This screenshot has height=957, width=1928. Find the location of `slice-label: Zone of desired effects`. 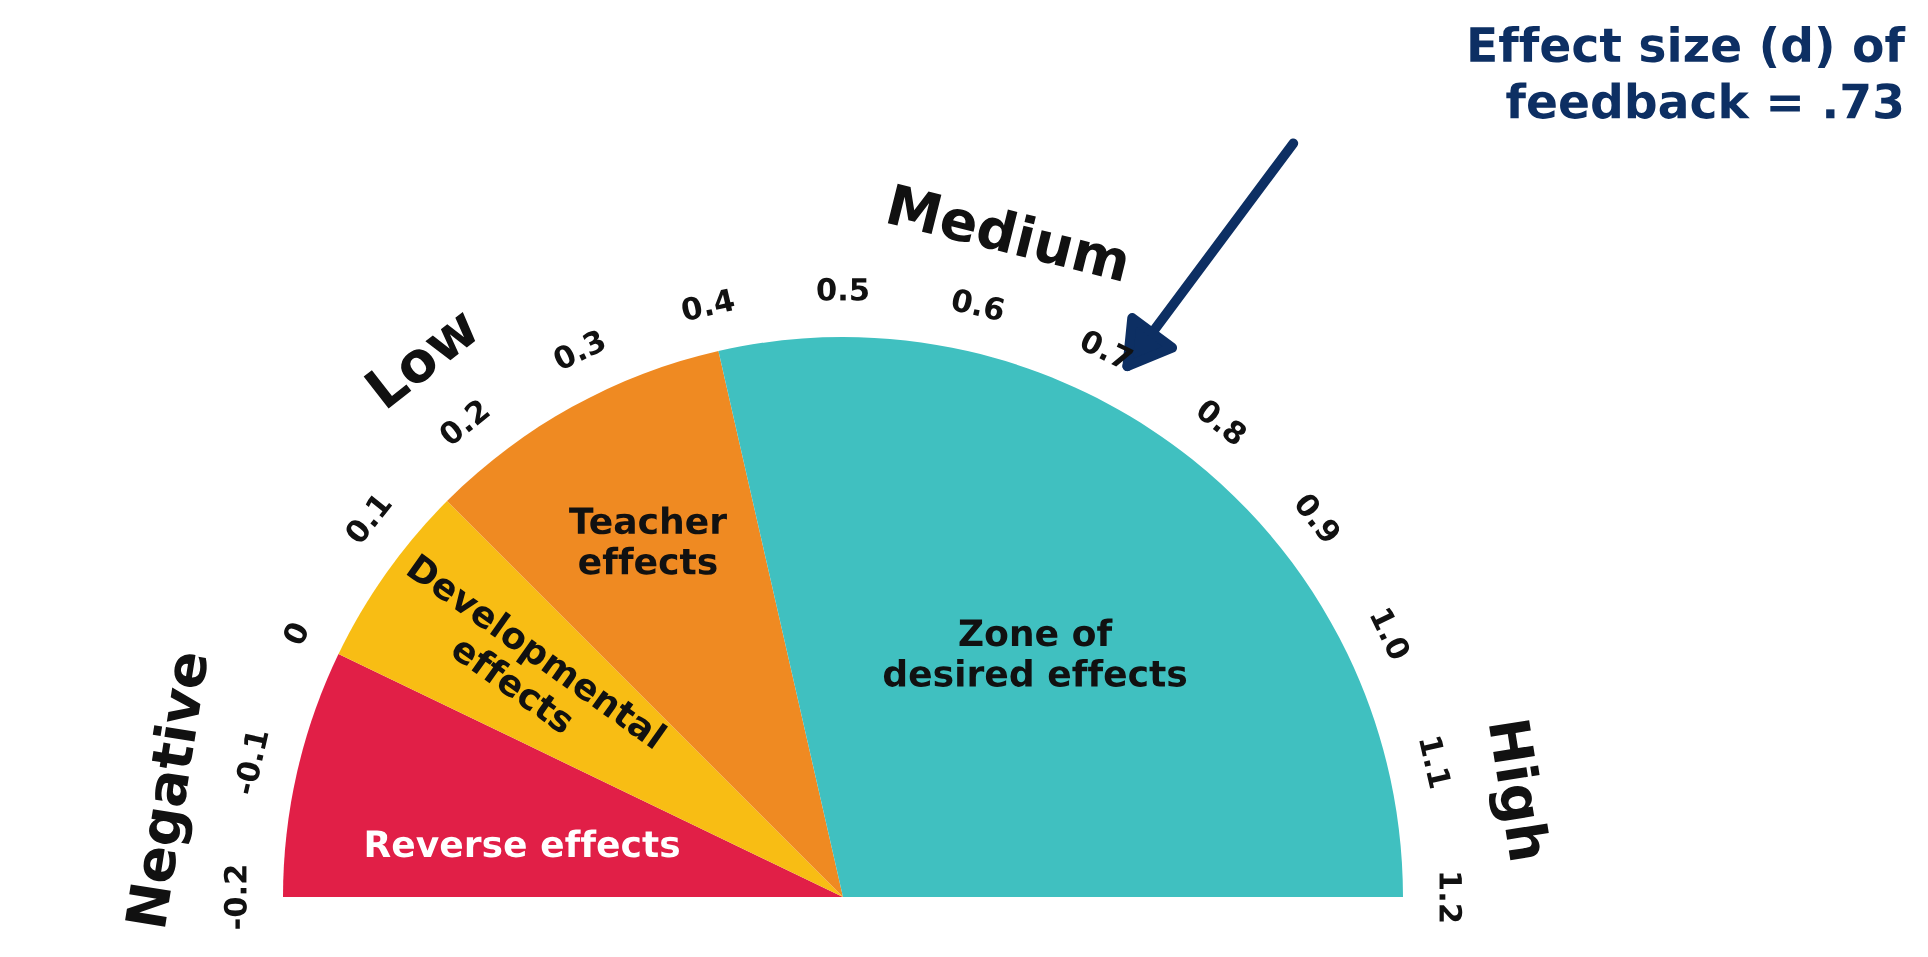

slice-label: Zone of desired effects is located at coordinates (1035, 652).